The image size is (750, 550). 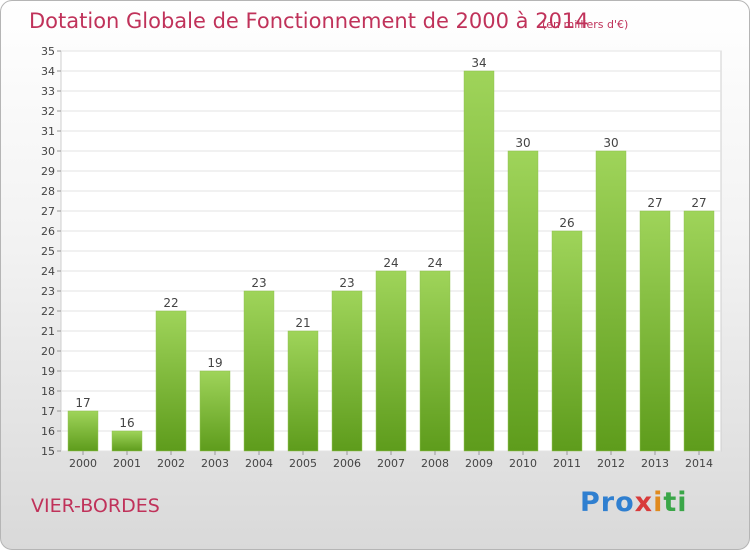 I want to click on y-tick-label: 28, so click(x=48, y=191).